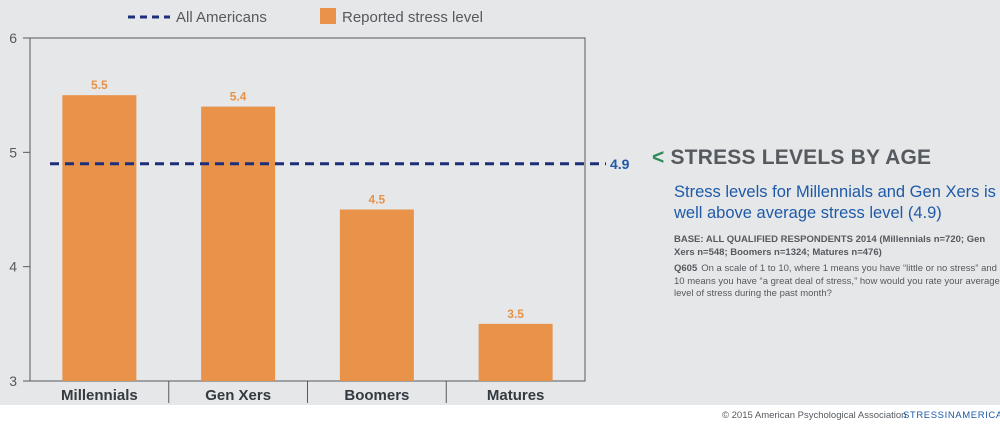  Describe the element at coordinates (658, 157) in the screenshot. I see `arrow-icon: <` at that location.